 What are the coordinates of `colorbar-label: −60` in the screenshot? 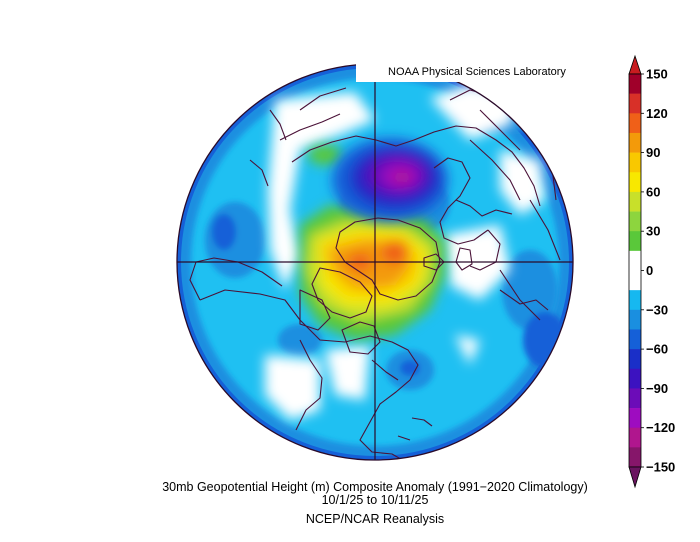 It's located at (657, 349).